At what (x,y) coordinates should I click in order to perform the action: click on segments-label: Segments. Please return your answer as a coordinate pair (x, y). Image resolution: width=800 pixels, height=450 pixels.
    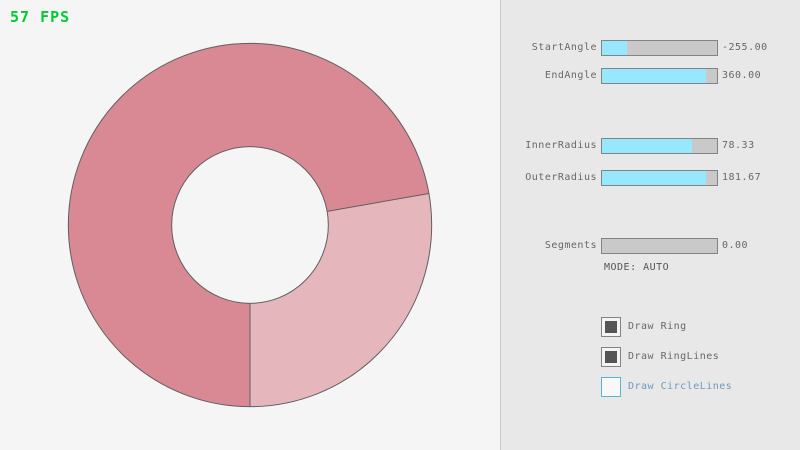
    Looking at the image, I should click on (570, 245).